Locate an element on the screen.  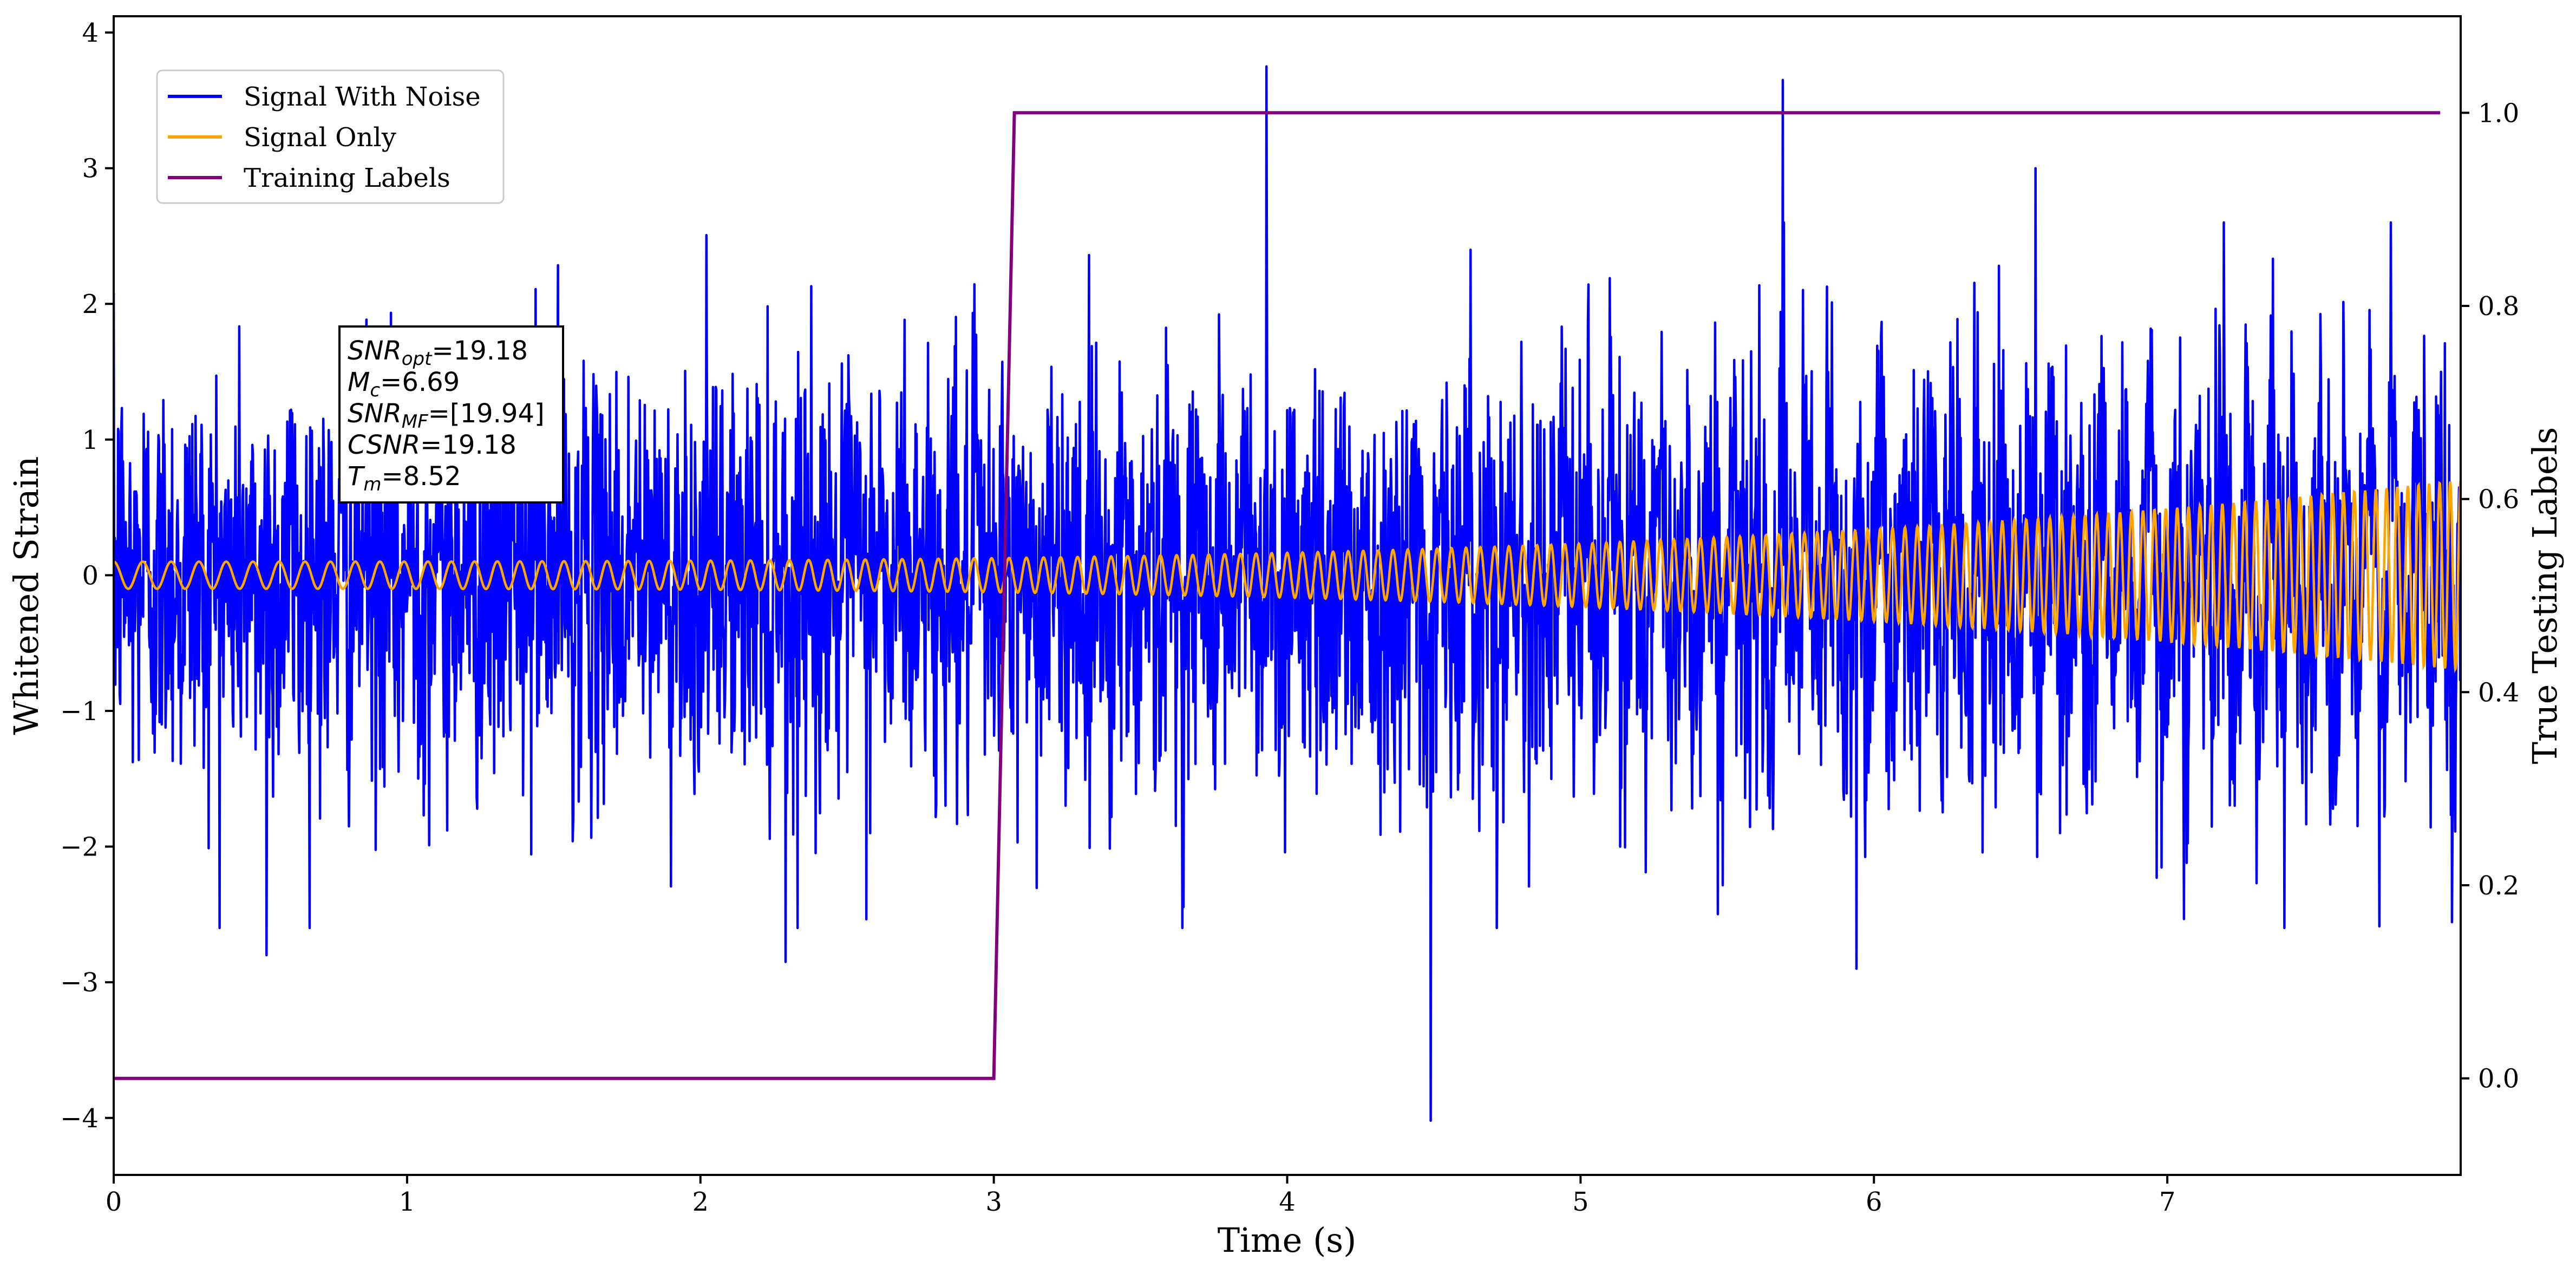
x-tick-label: 2 is located at coordinates (700, 1202).